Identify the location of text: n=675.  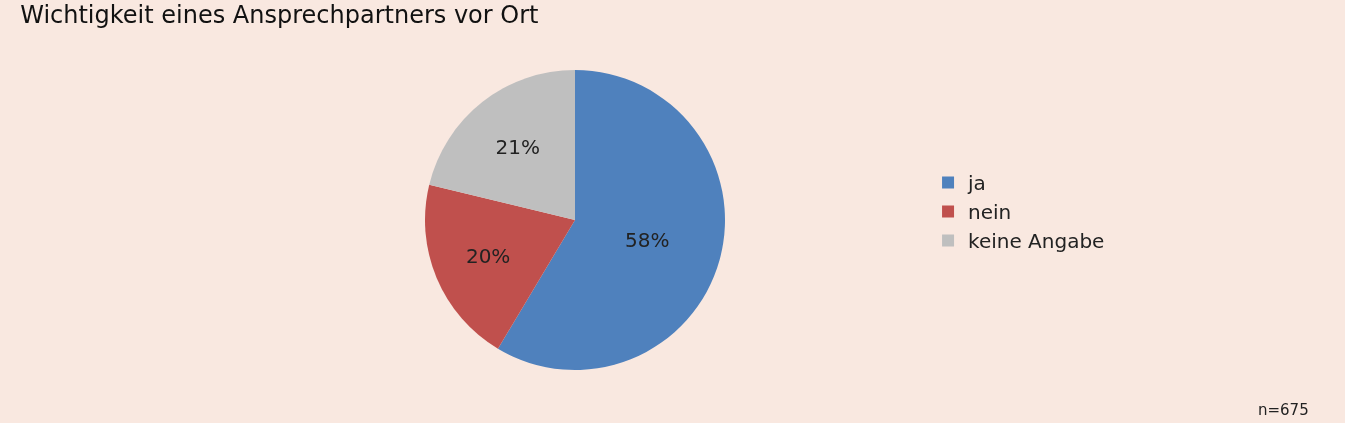
(1283, 410).